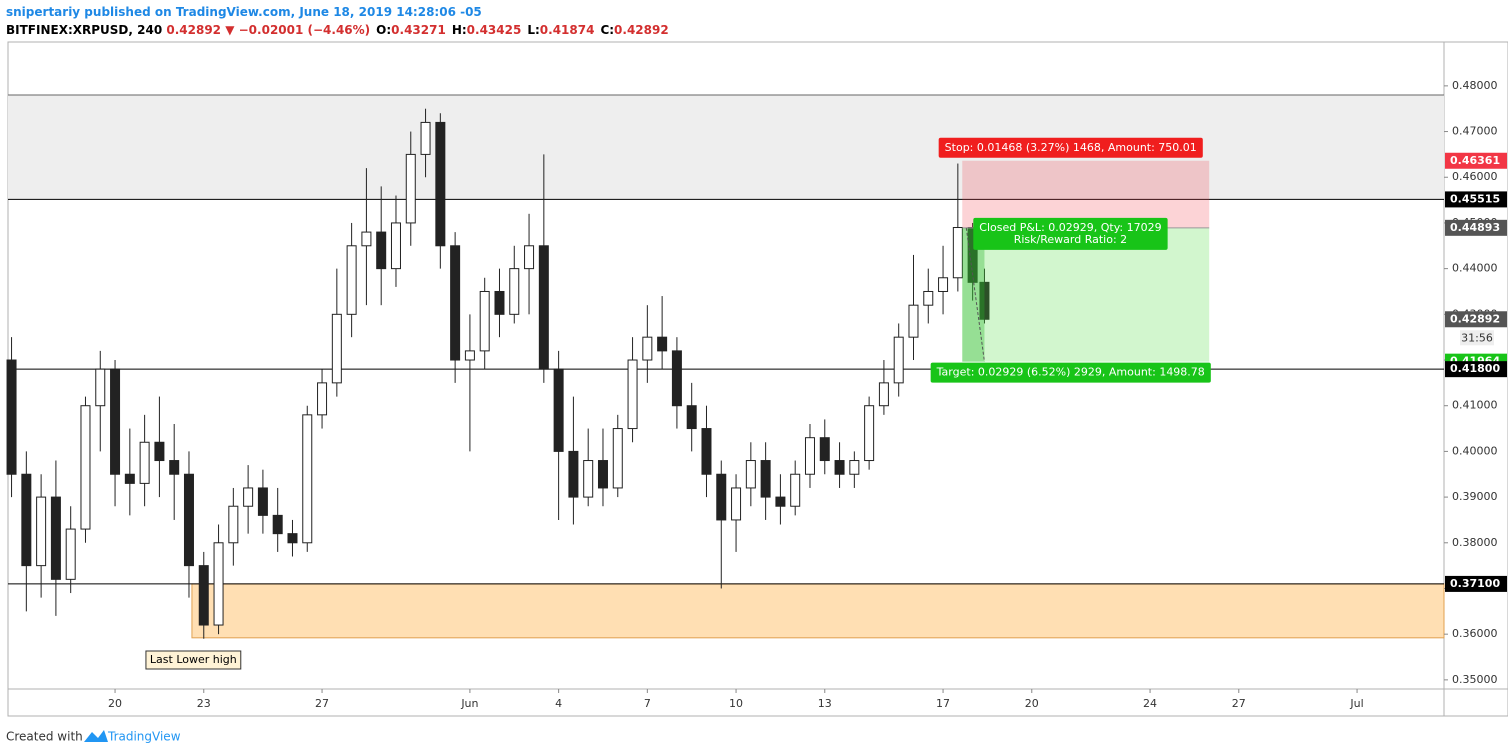  Describe the element at coordinates (44, 737) in the screenshot. I see `footer-created: Created with` at that location.